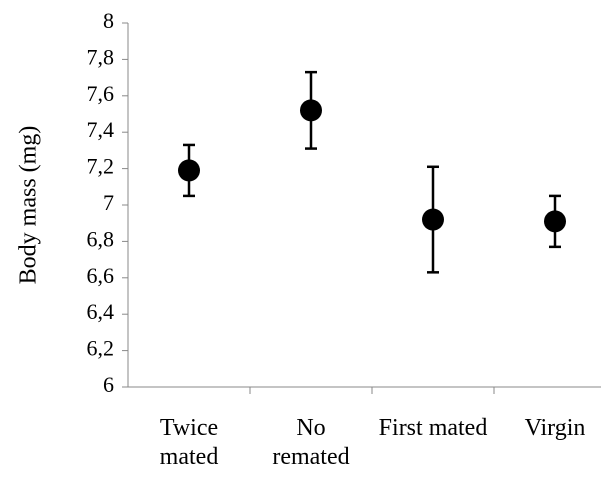 The height and width of the screenshot is (483, 601). I want to click on x-tick-label: No remated, so click(311, 442).